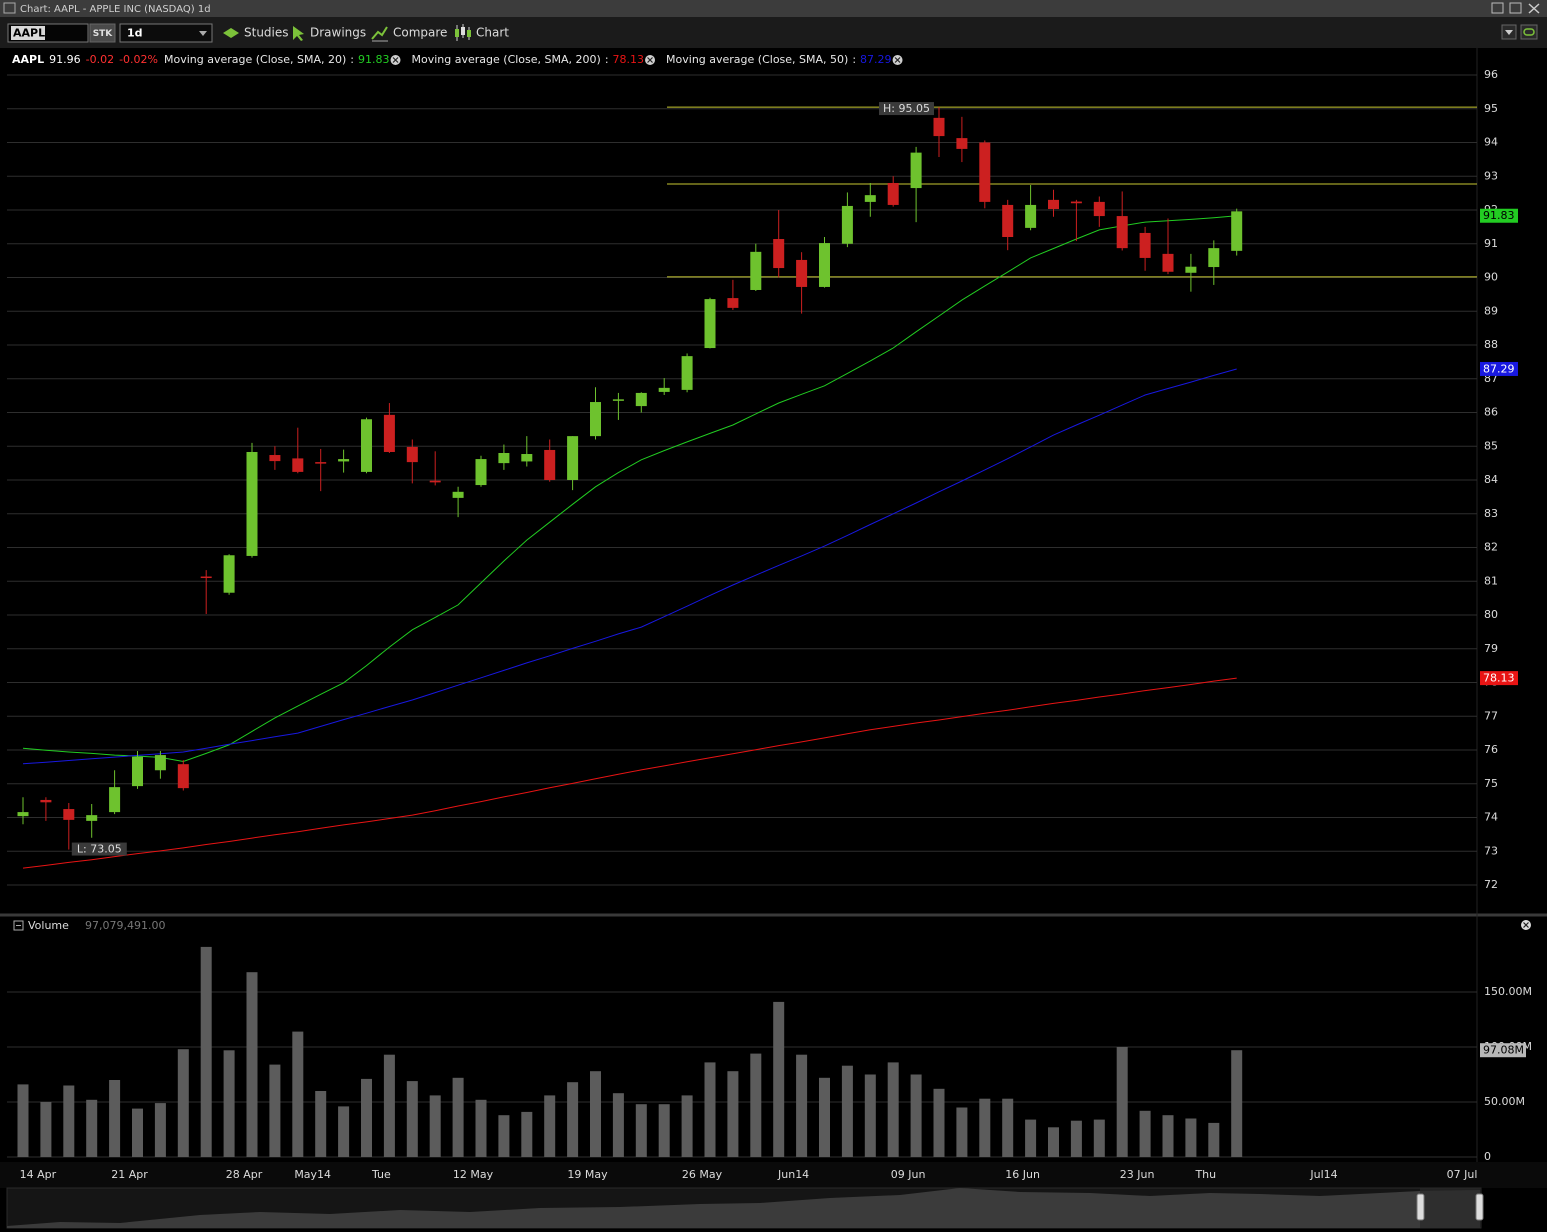  What do you see at coordinates (298, 33) in the screenshot?
I see `drawings-icon` at bounding box center [298, 33].